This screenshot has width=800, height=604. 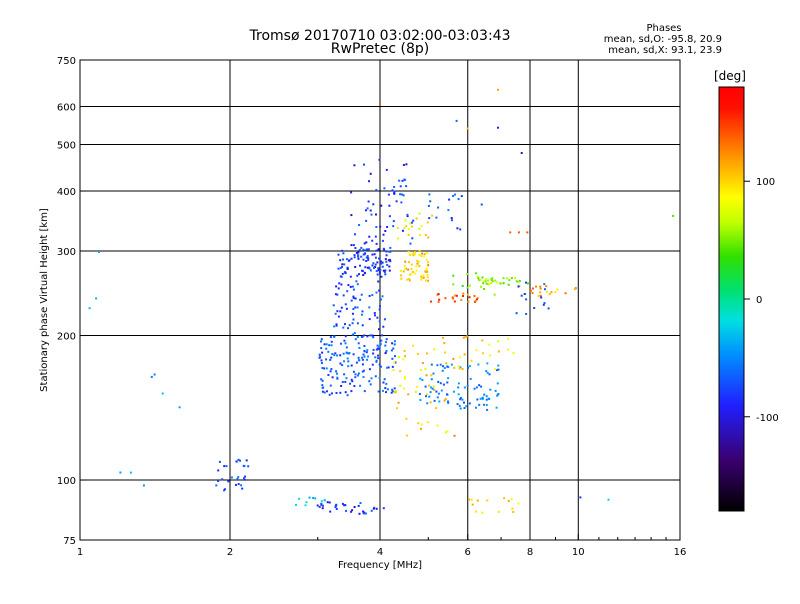 I want to click on colorbar-ticks: 100 0 -100, so click(x=761, y=300).